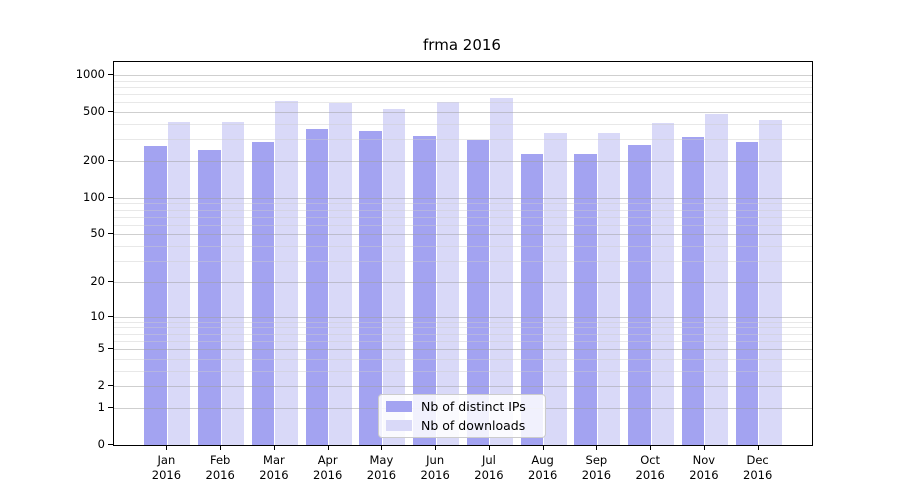 The height and width of the screenshot is (500, 900). Describe the element at coordinates (555, 288) in the screenshot. I see `bar-downloads-aug` at that location.